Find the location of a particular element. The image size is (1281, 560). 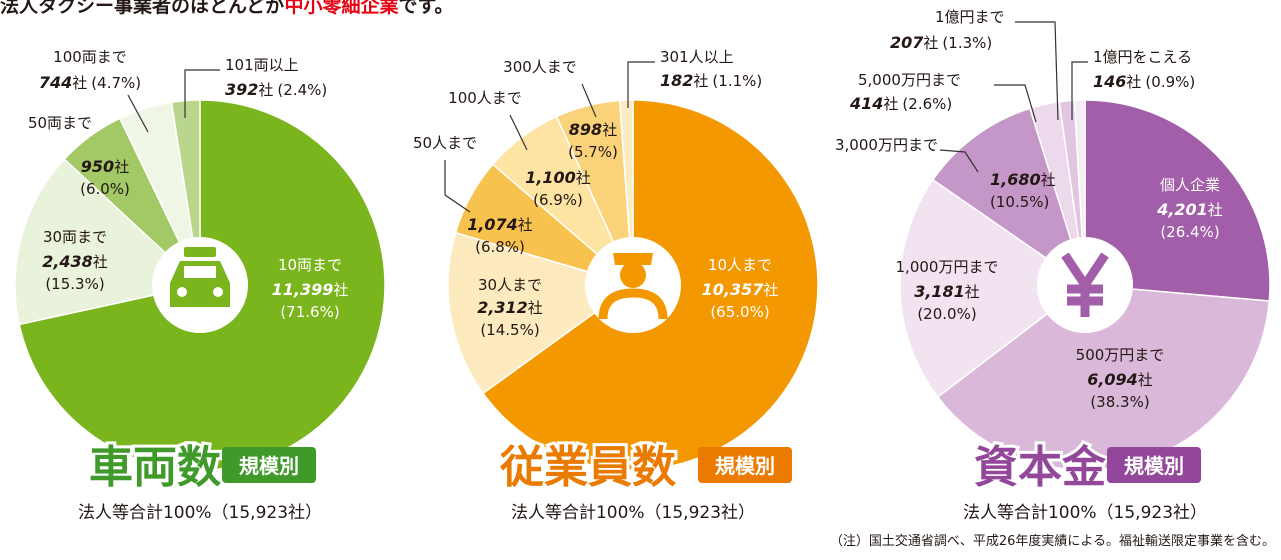

value-number: 10,357 is located at coordinates (733, 289).